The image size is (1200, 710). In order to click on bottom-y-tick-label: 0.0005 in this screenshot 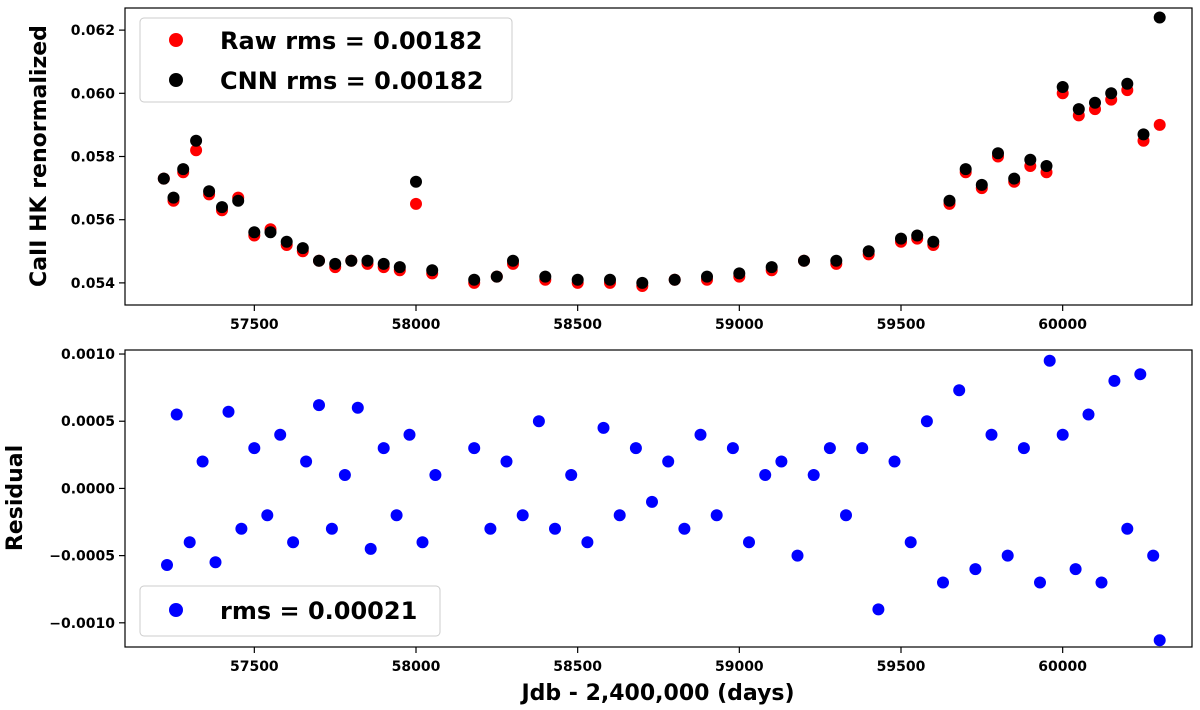, I will do `click(88, 422)`.